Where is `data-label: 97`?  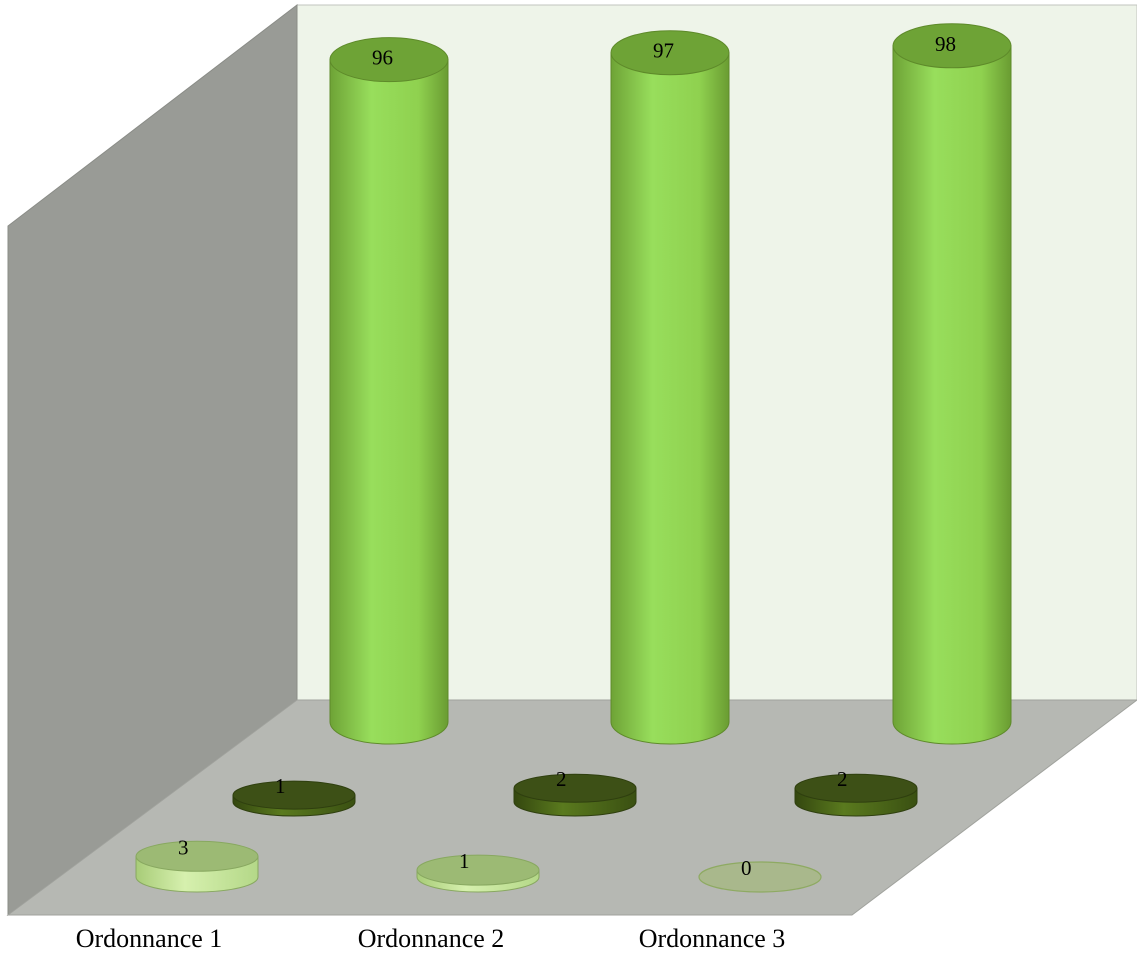 data-label: 97 is located at coordinates (663, 51).